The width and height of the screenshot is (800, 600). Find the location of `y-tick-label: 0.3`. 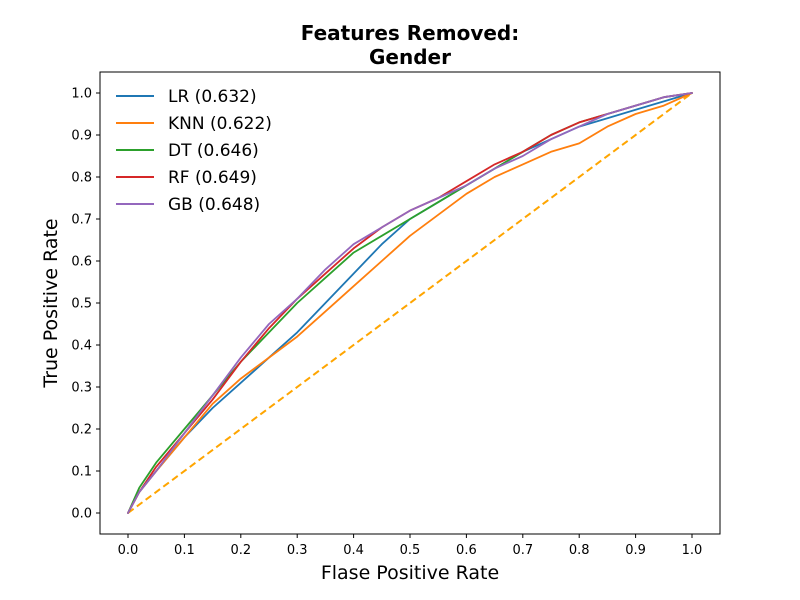

y-tick-label: 0.3 is located at coordinates (81, 388).